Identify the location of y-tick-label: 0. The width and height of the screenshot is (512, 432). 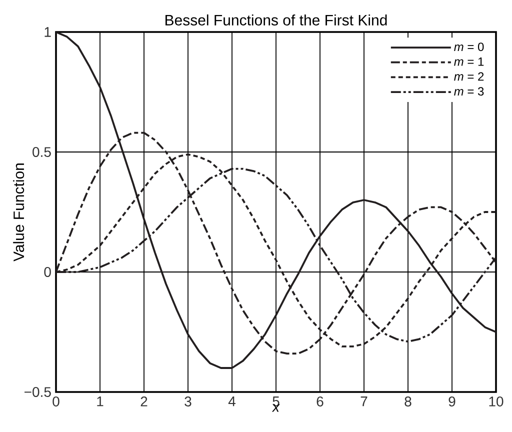
(47, 272).